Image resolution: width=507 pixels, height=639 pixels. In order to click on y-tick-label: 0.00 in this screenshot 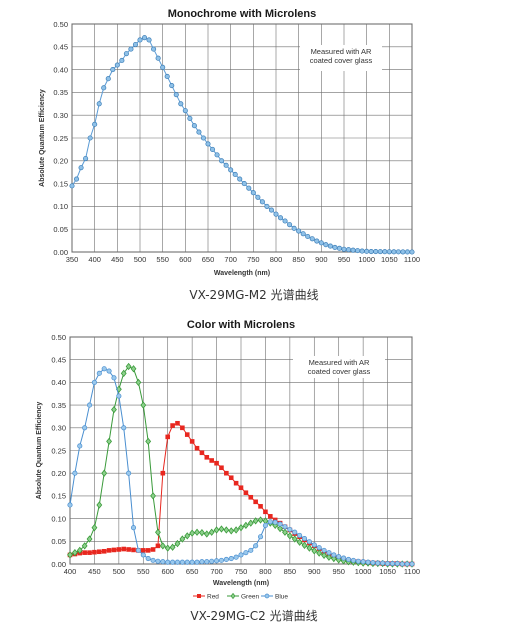, I will do `click(58, 564)`.